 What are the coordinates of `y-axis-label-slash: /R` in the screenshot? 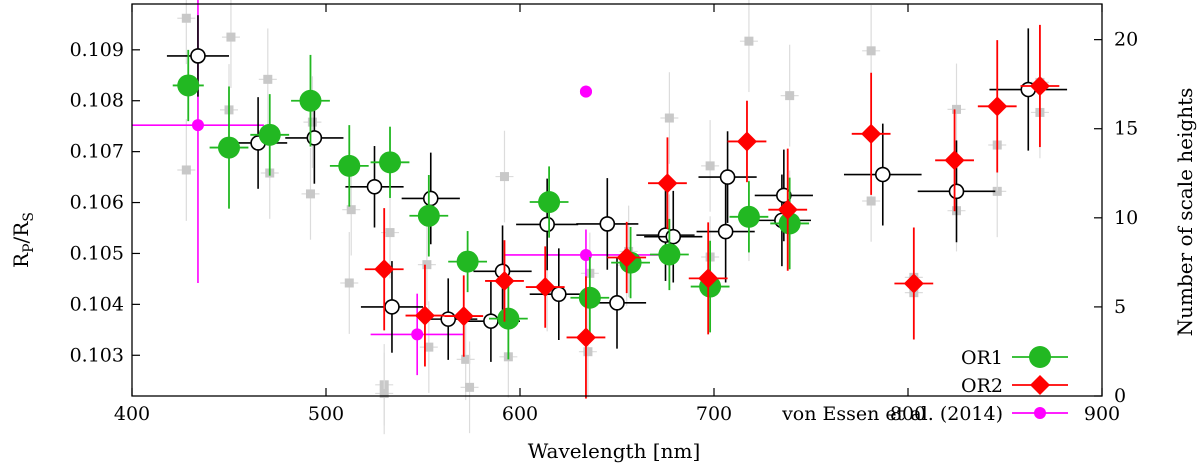 It's located at (21, 232).